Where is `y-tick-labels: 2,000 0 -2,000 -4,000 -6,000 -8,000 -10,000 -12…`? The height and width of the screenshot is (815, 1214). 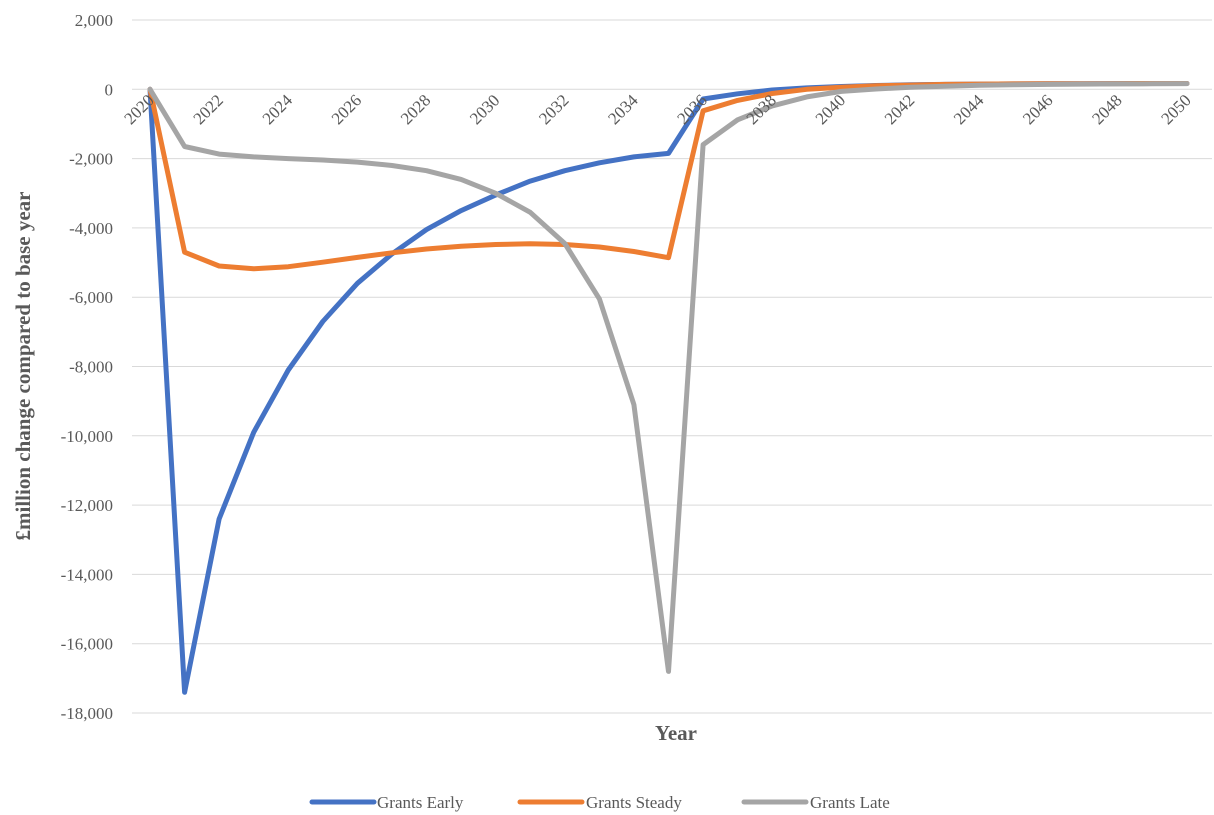
y-tick-labels: 2,000 0 -2,000 -4,000 -6,000 -8,000 -10,000 -12… is located at coordinates (87, 367).